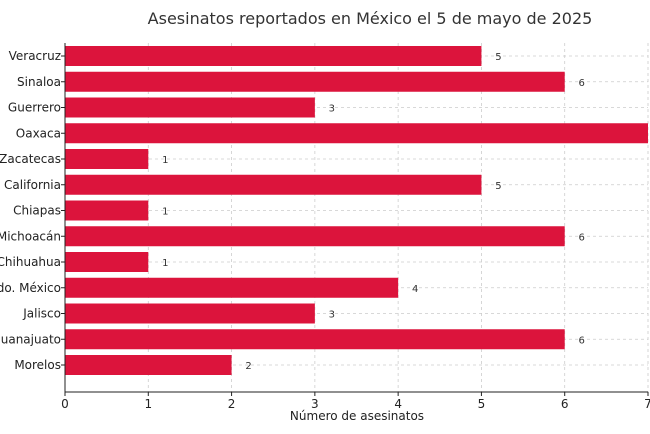 The height and width of the screenshot is (434, 650). What do you see at coordinates (232, 404) in the screenshot?
I see `x-tick-label: 2` at bounding box center [232, 404].